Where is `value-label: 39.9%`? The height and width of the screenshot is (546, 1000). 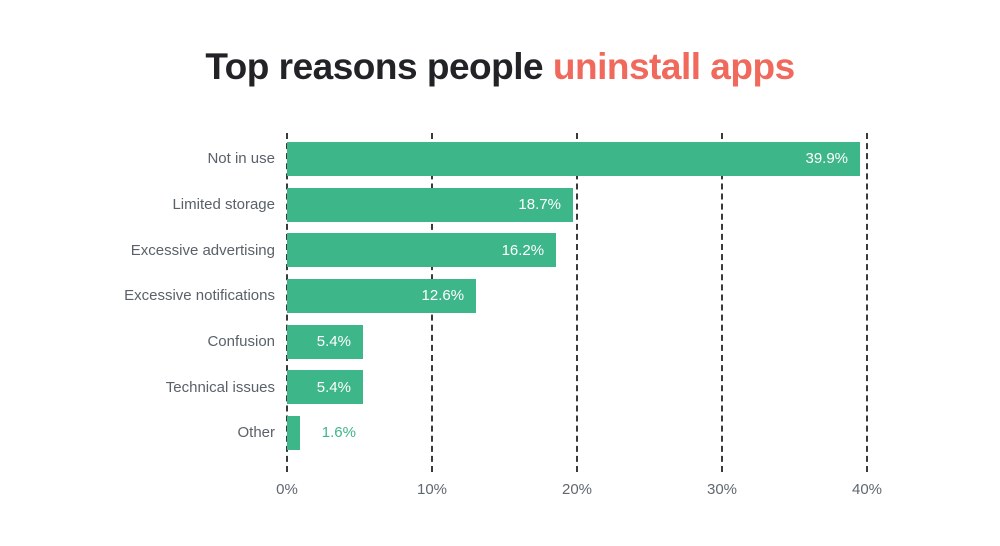
value-label: 39.9% is located at coordinates (827, 159).